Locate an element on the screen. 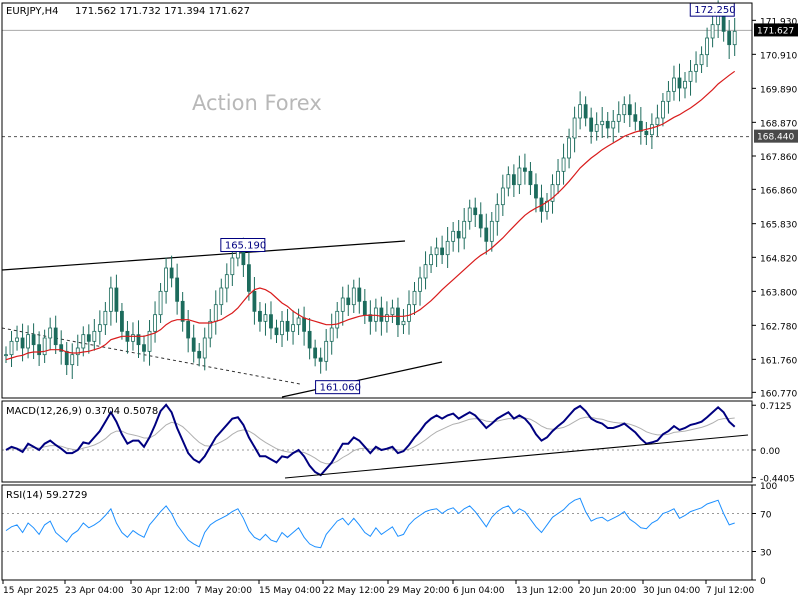  ohlc-label: 171.562 171.732 171.394 171.627 is located at coordinates (162, 11).